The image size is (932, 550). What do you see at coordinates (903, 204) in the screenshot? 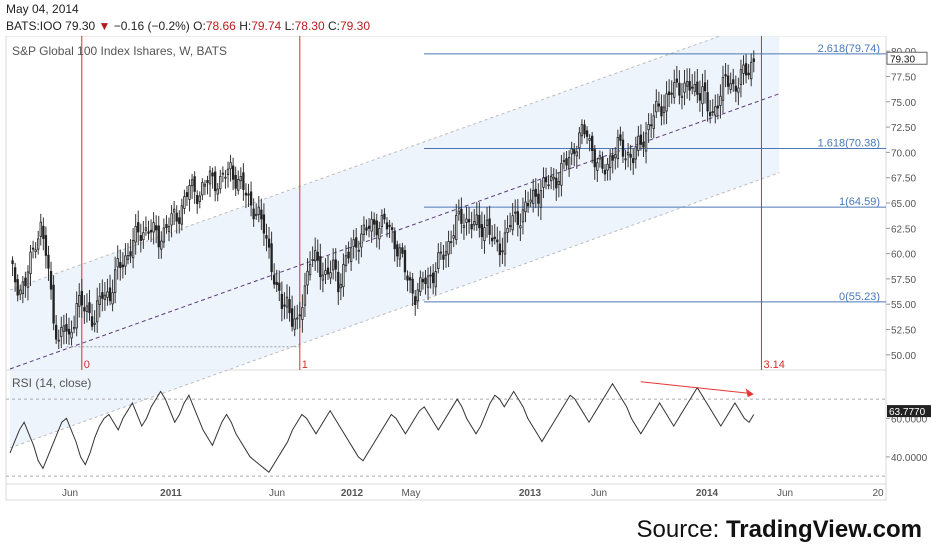
I see `price-tick-label: 65.00` at bounding box center [903, 204].